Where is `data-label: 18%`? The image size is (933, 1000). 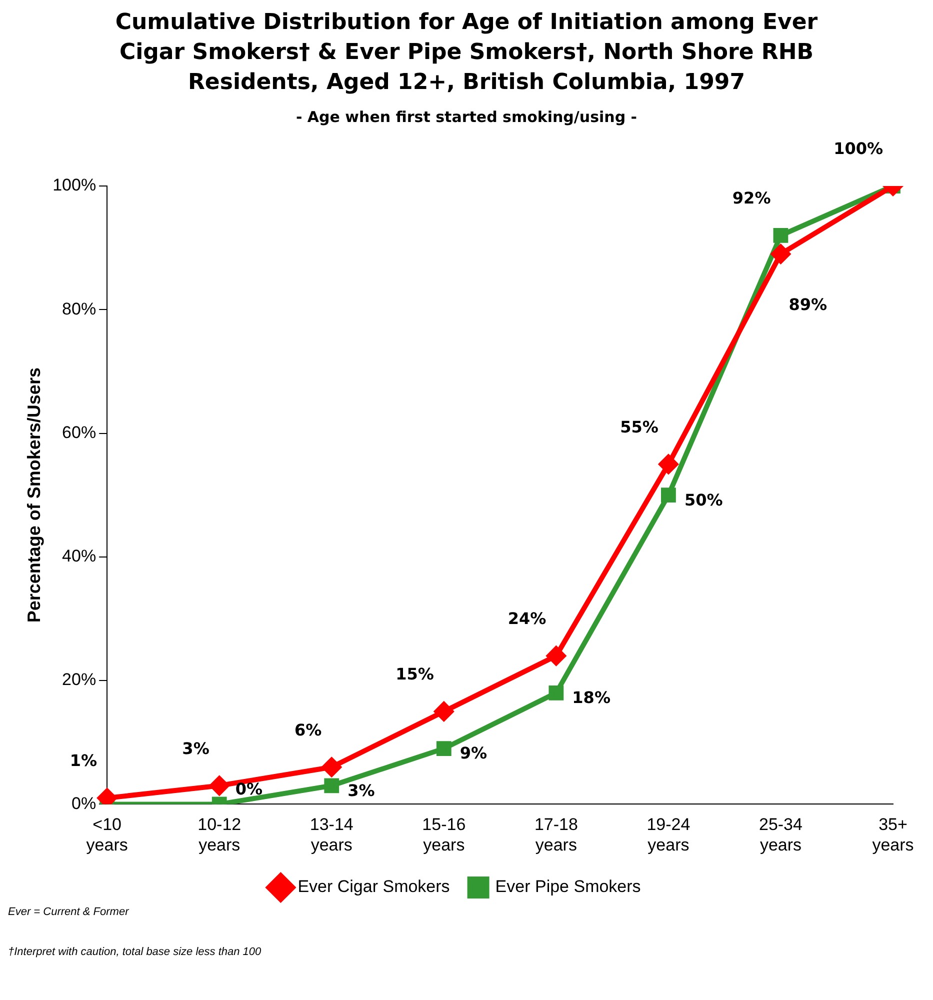
data-label: 18% is located at coordinates (591, 698).